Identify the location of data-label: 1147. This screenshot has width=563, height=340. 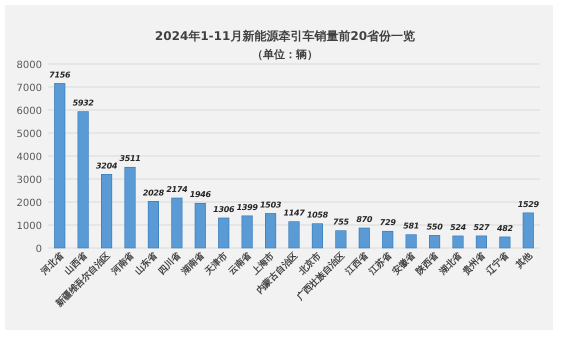
(294, 213).